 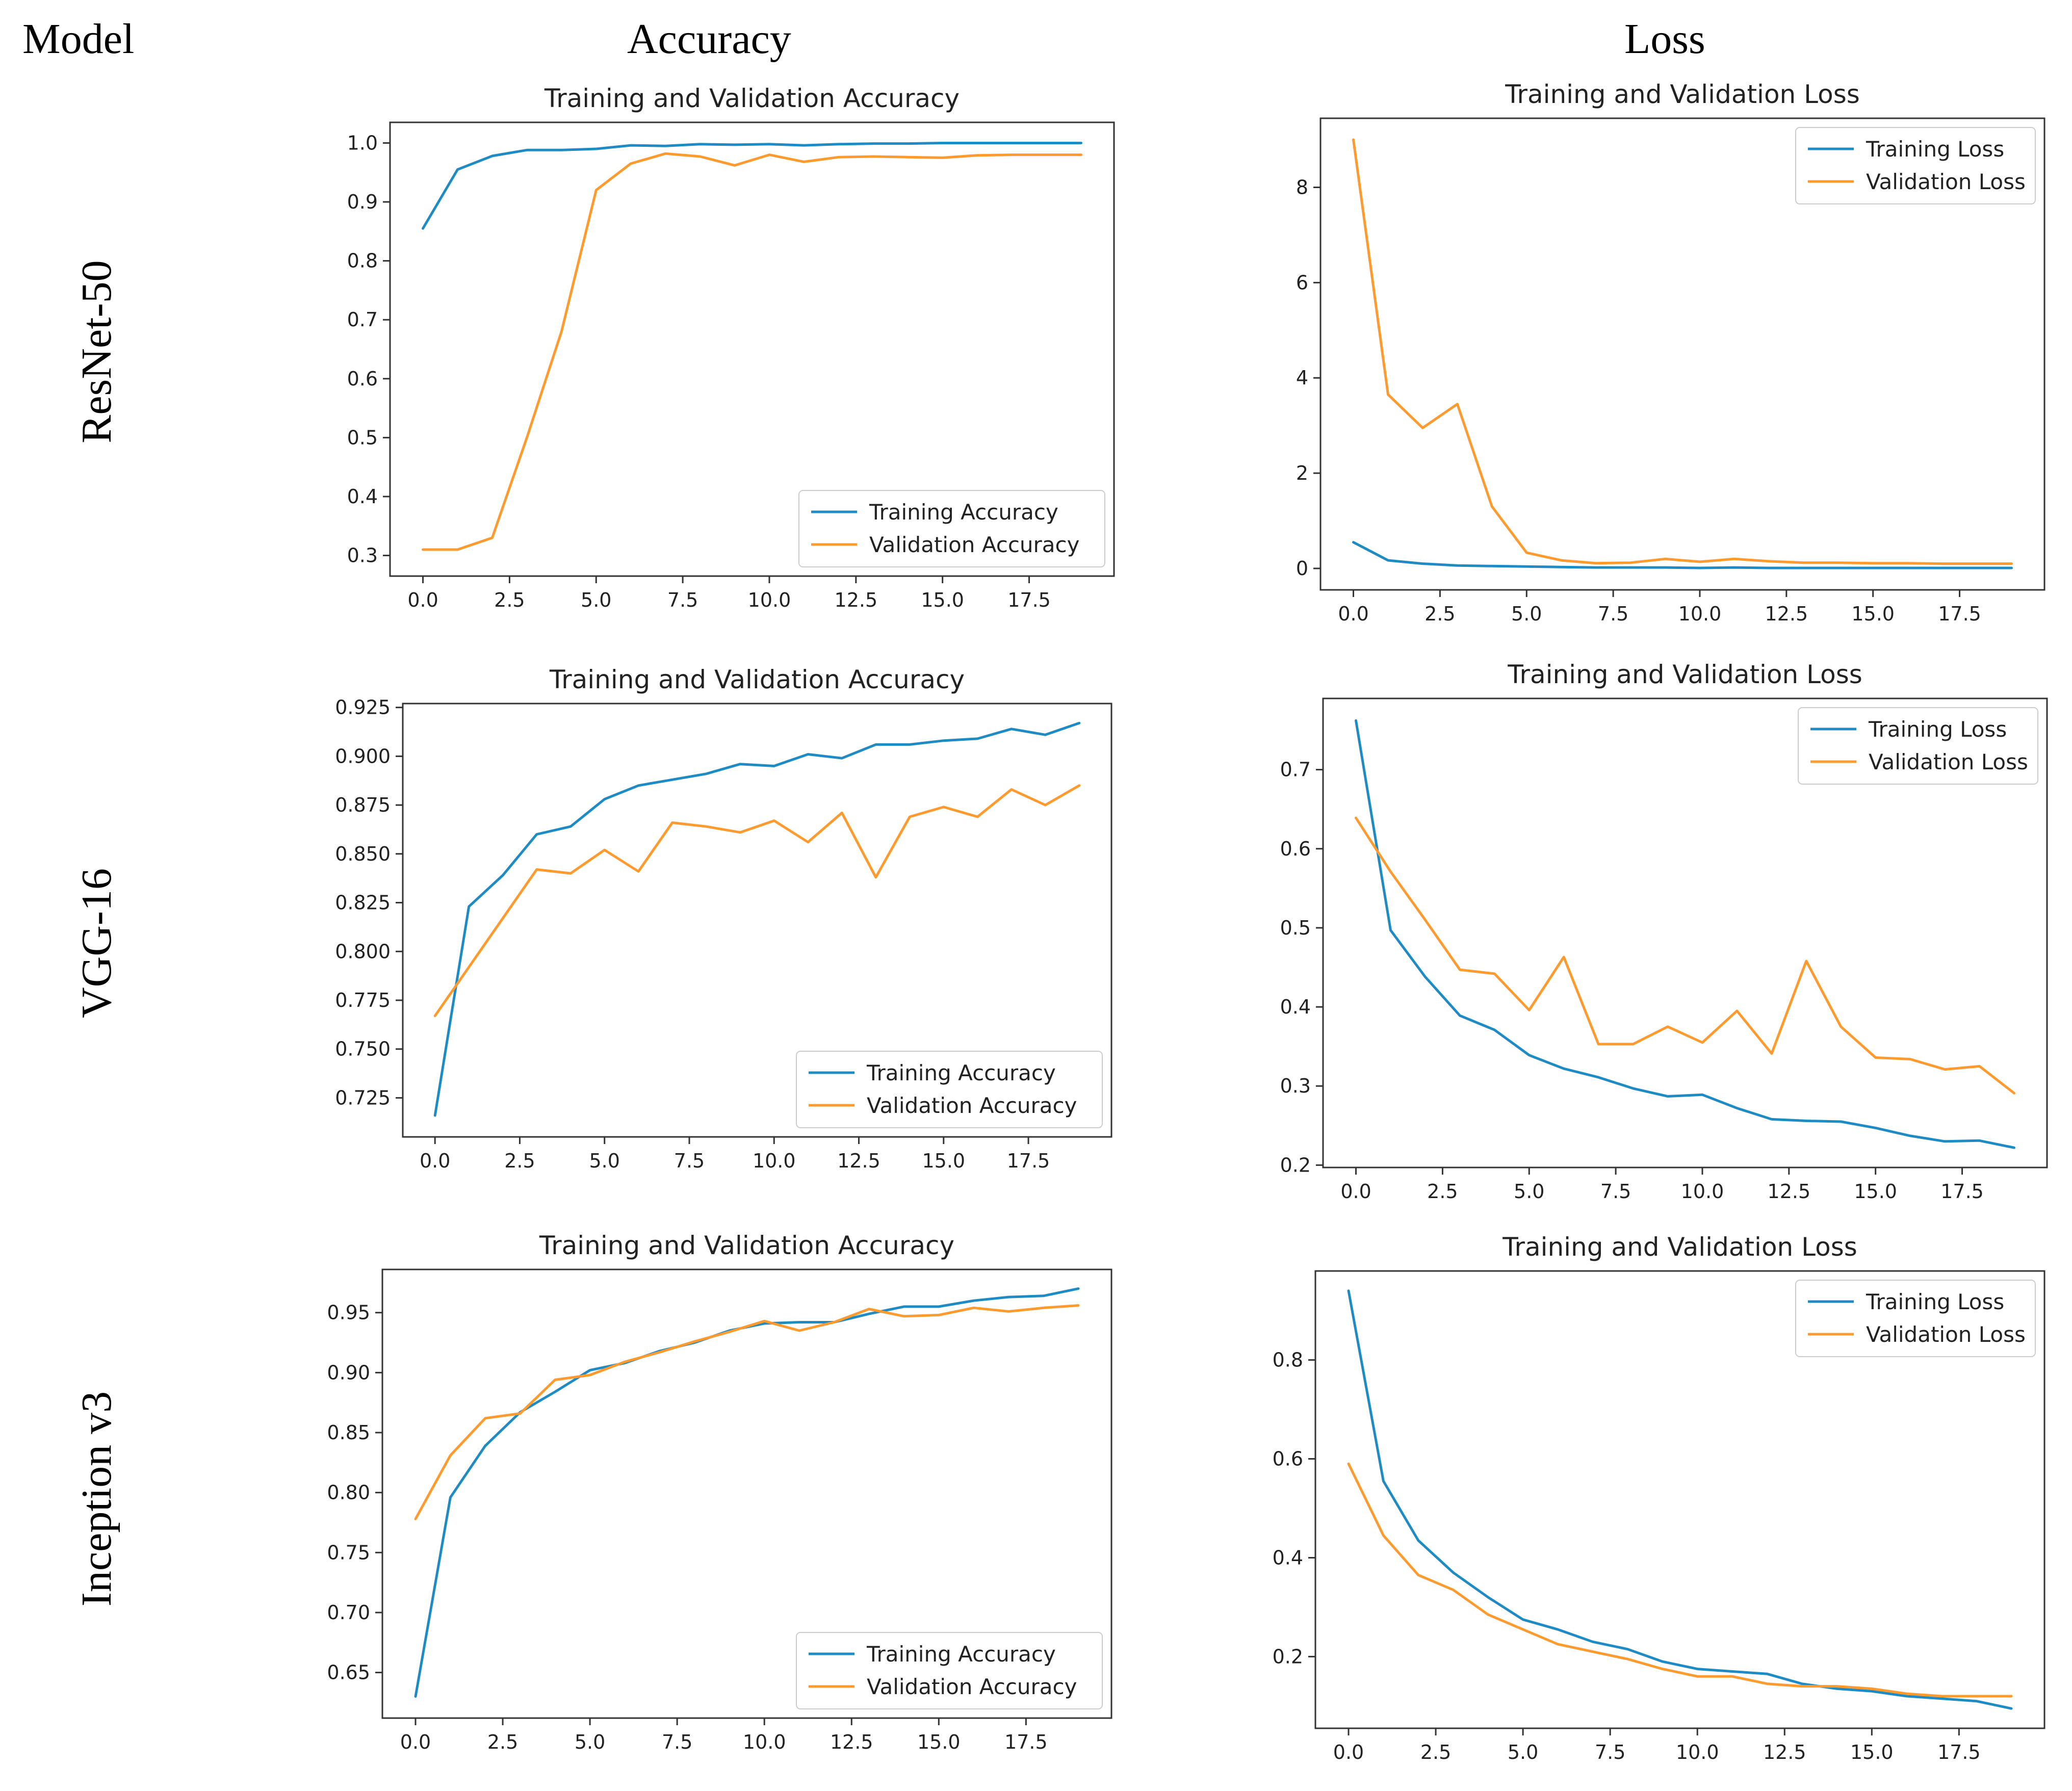 I want to click on y-tick-label: 4, so click(x=1302, y=378).